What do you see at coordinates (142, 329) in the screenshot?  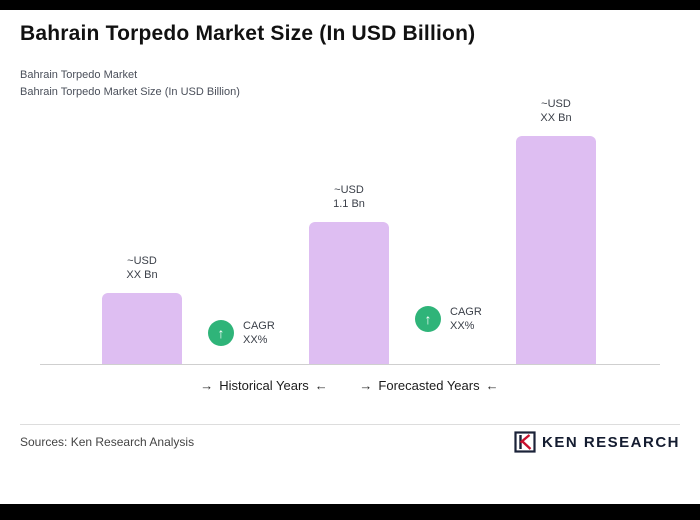 I see `bar-historical` at bounding box center [142, 329].